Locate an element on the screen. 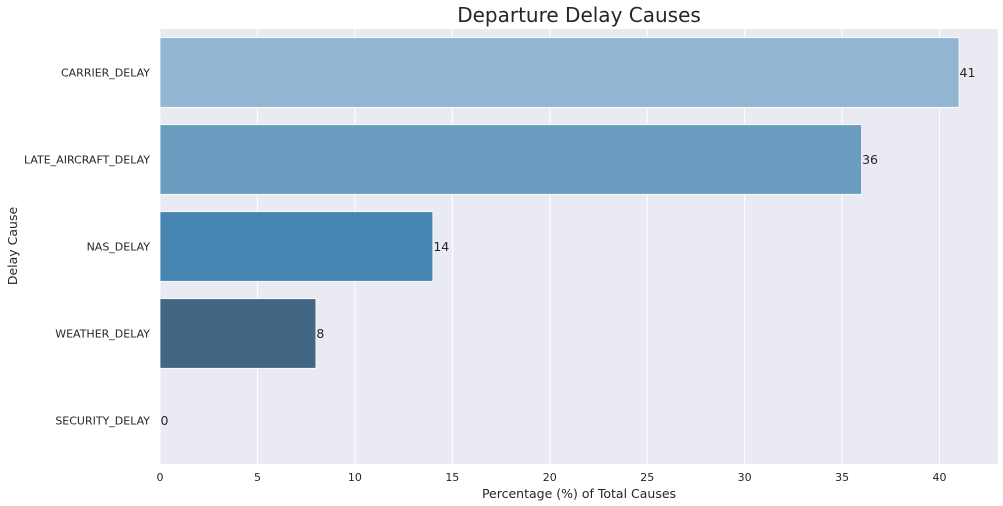 The image size is (1003, 506). bar-carrier-delay is located at coordinates (559, 73).